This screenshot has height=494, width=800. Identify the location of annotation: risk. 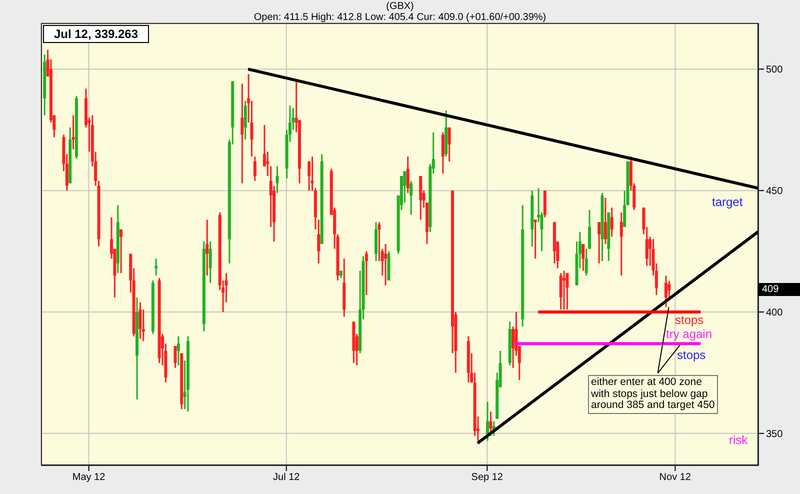
(738, 440).